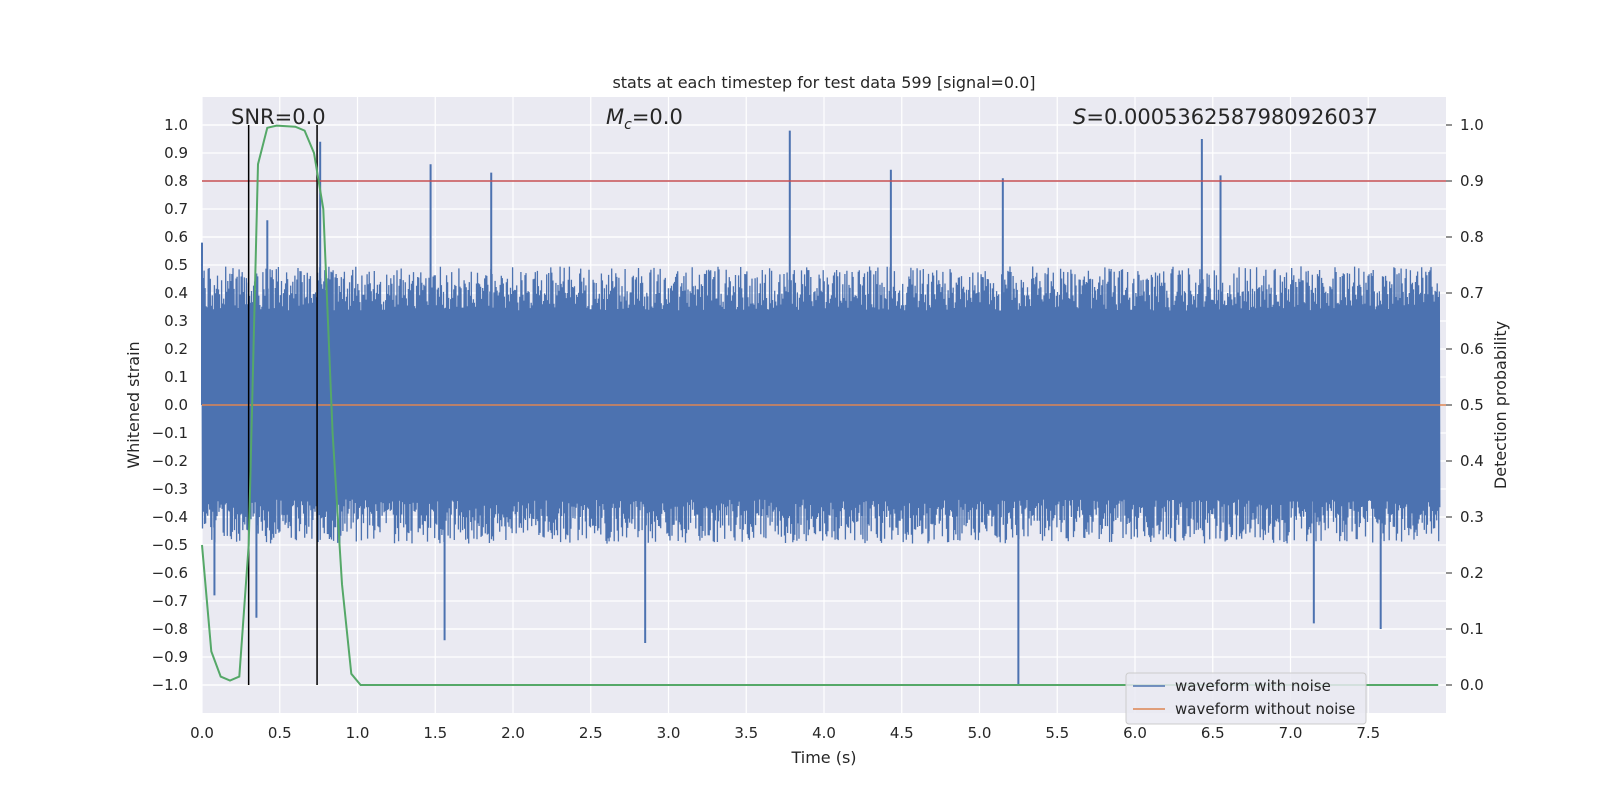 The height and width of the screenshot is (804, 1600). I want to click on x-tick-label: 3.5, so click(746, 733).